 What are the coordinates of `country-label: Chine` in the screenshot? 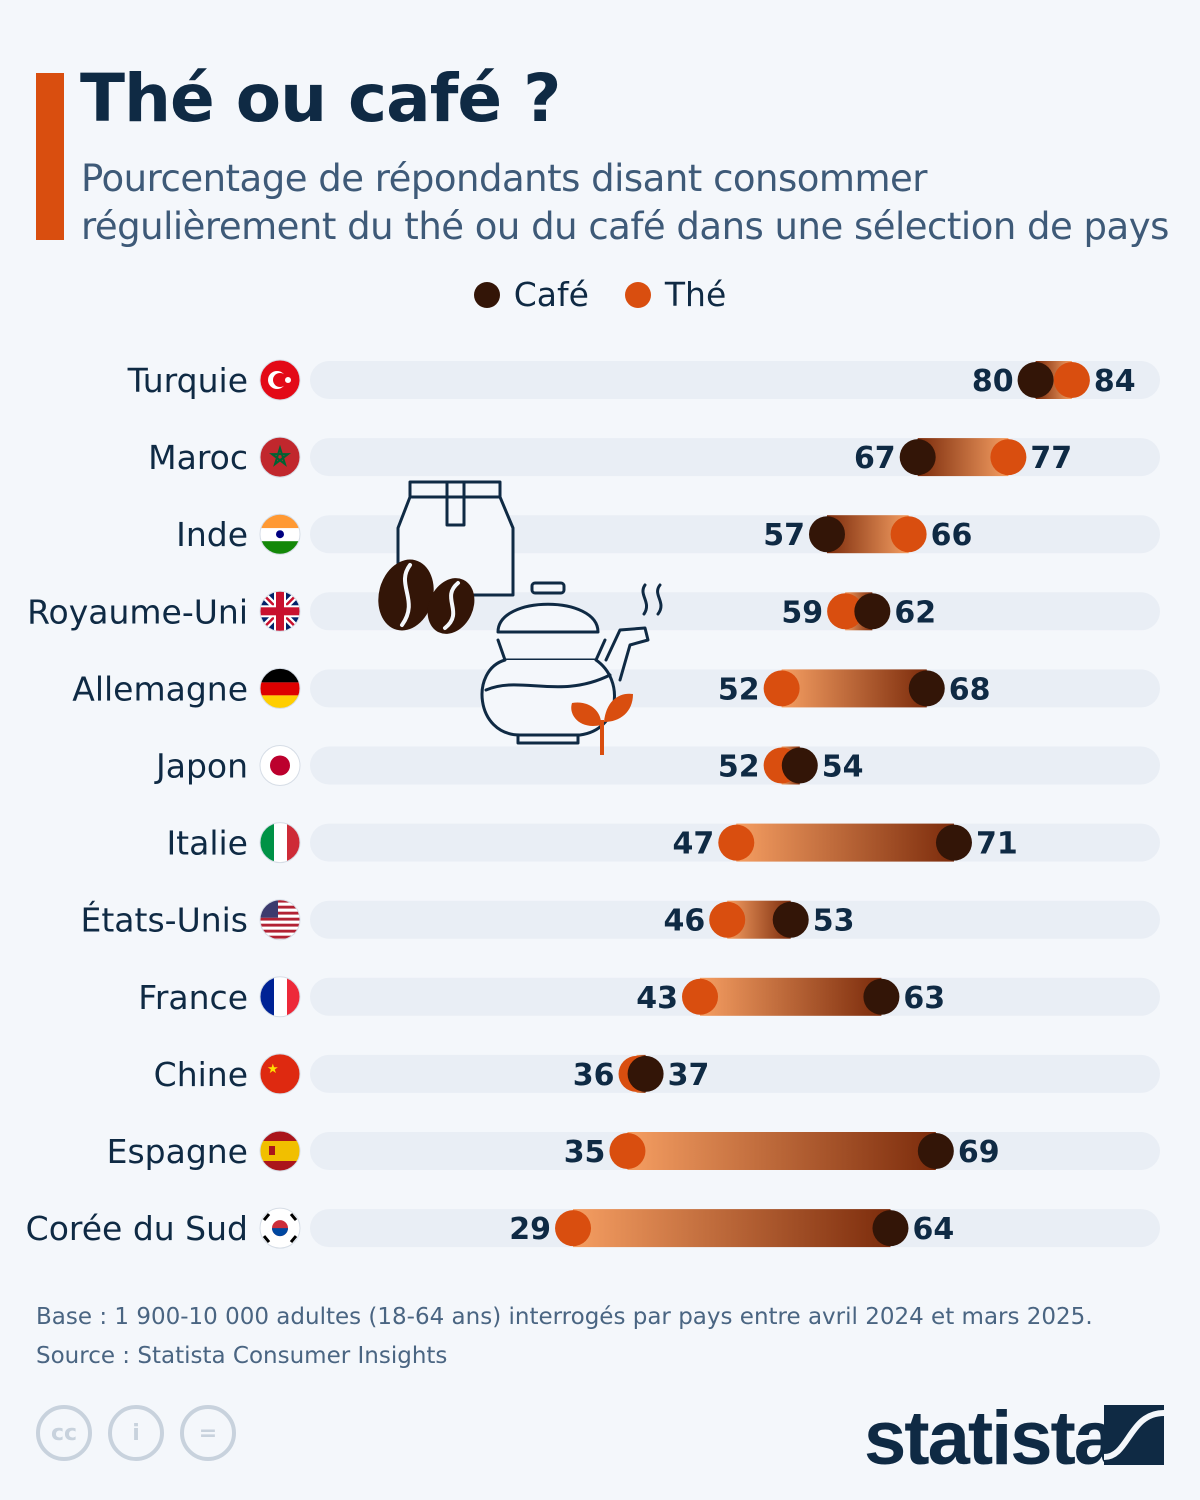 It's located at (201, 1074).